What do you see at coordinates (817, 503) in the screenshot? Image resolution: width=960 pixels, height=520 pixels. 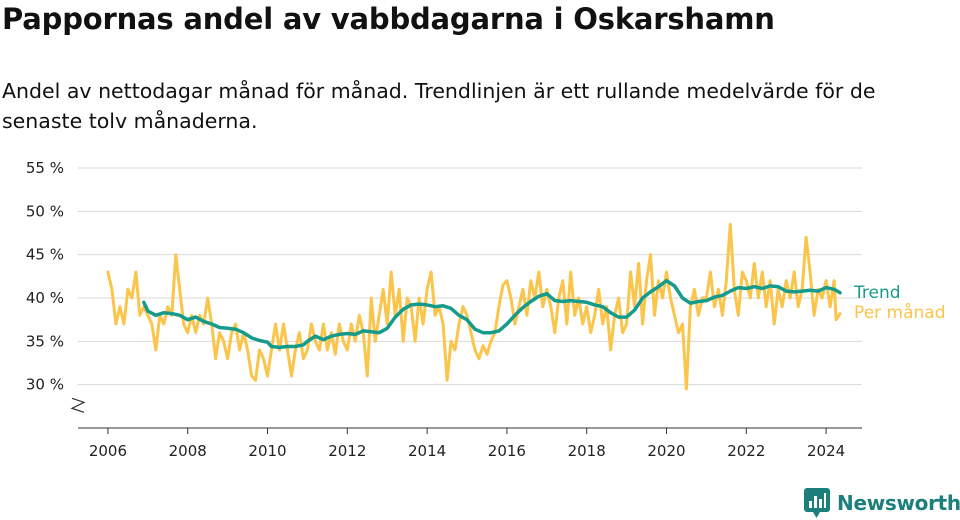 I see `newsworthy-logo-icon` at bounding box center [817, 503].